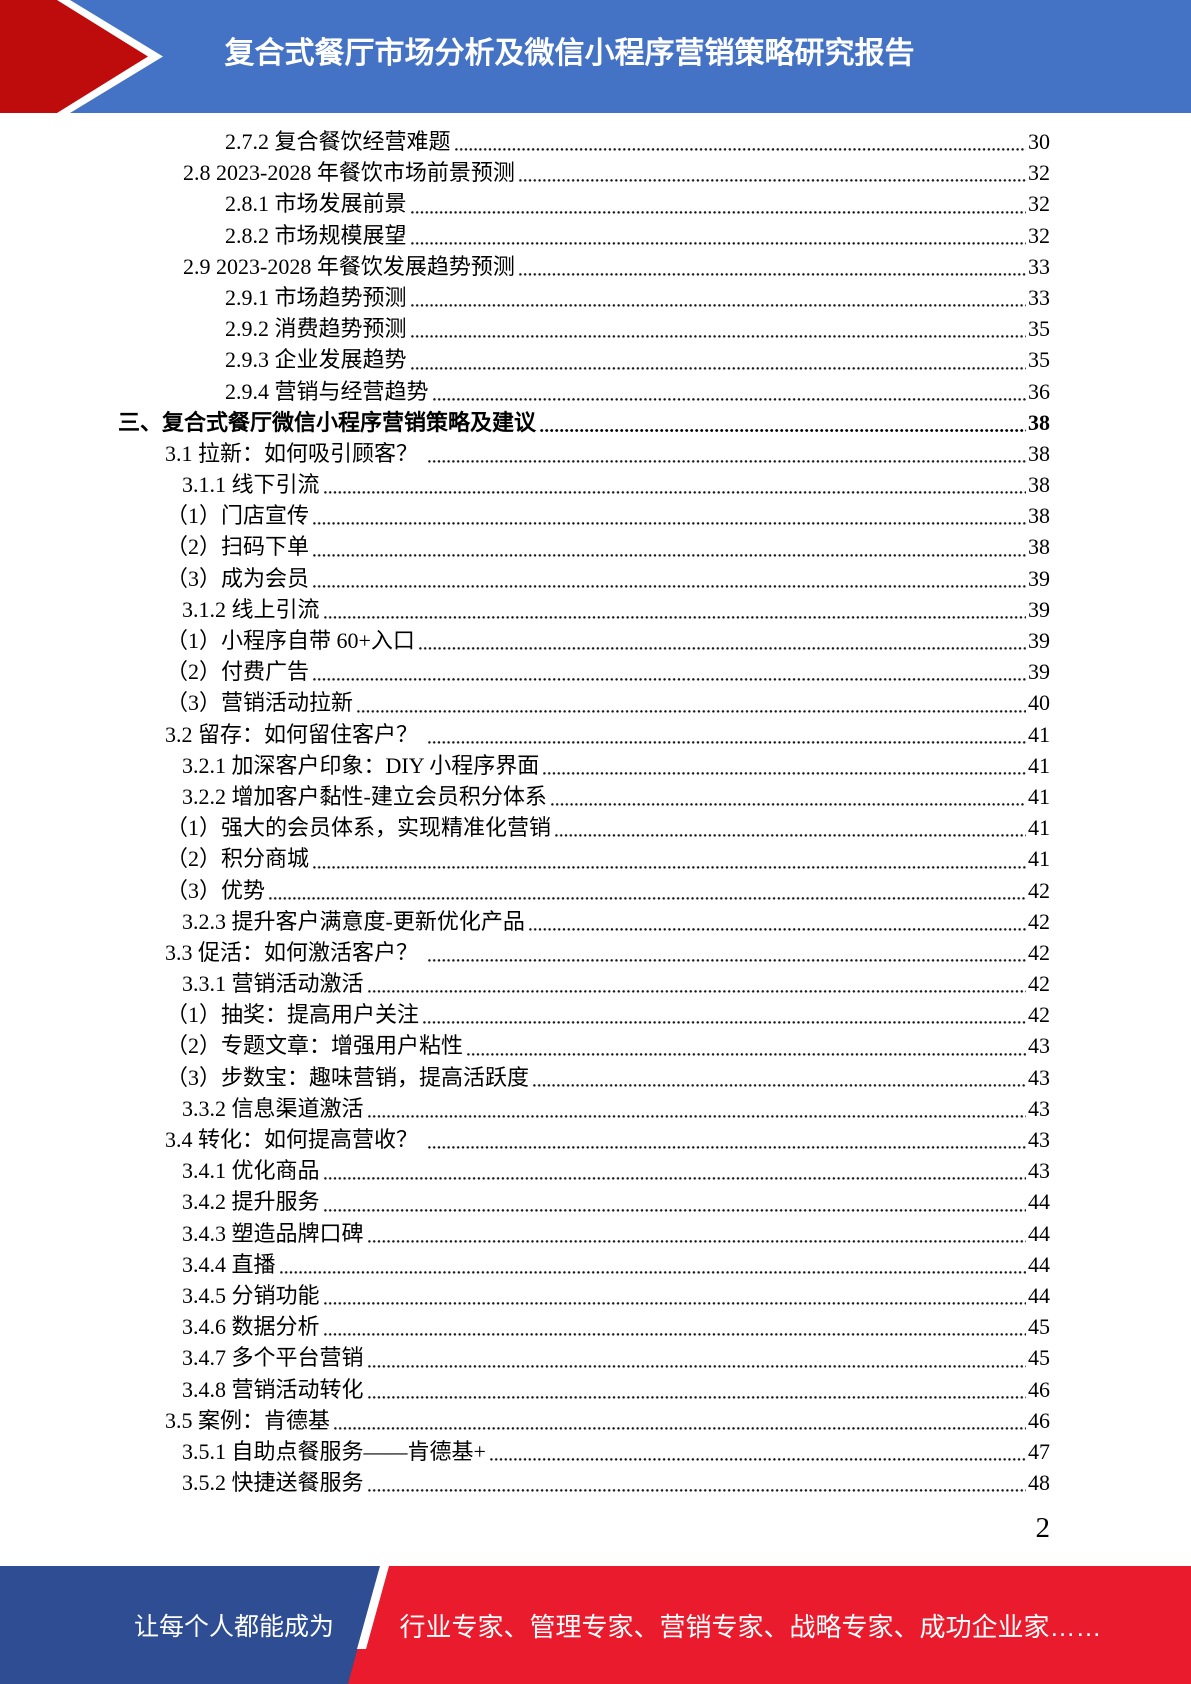  What do you see at coordinates (327, 422) in the screenshot?
I see `toc-entry-title: 三、复合式餐厅微信小程序营销策略及建议` at bounding box center [327, 422].